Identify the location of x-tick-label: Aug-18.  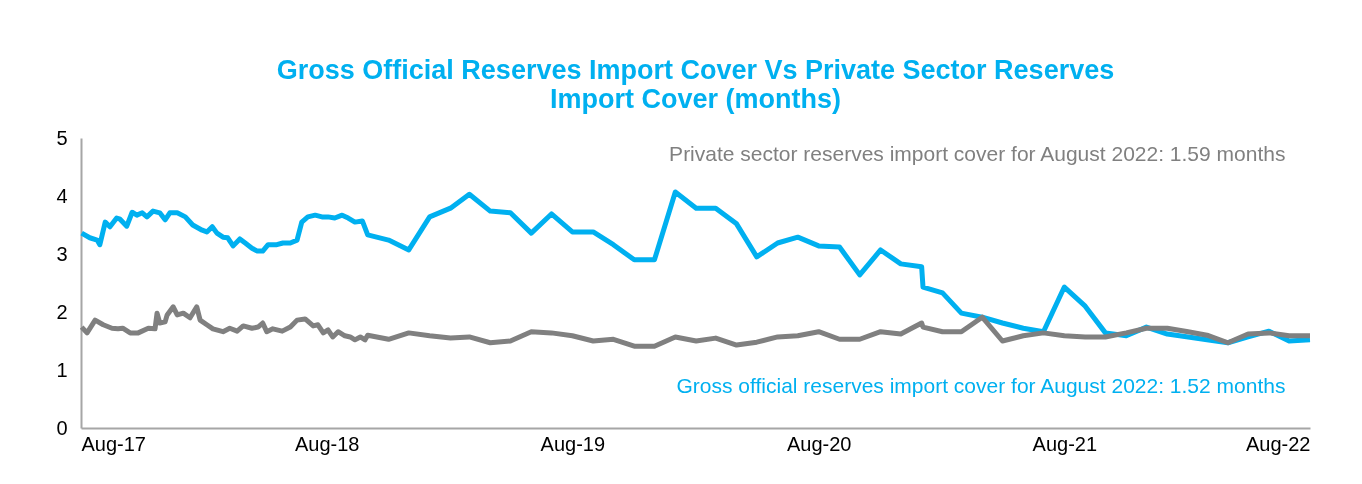
(327, 443).